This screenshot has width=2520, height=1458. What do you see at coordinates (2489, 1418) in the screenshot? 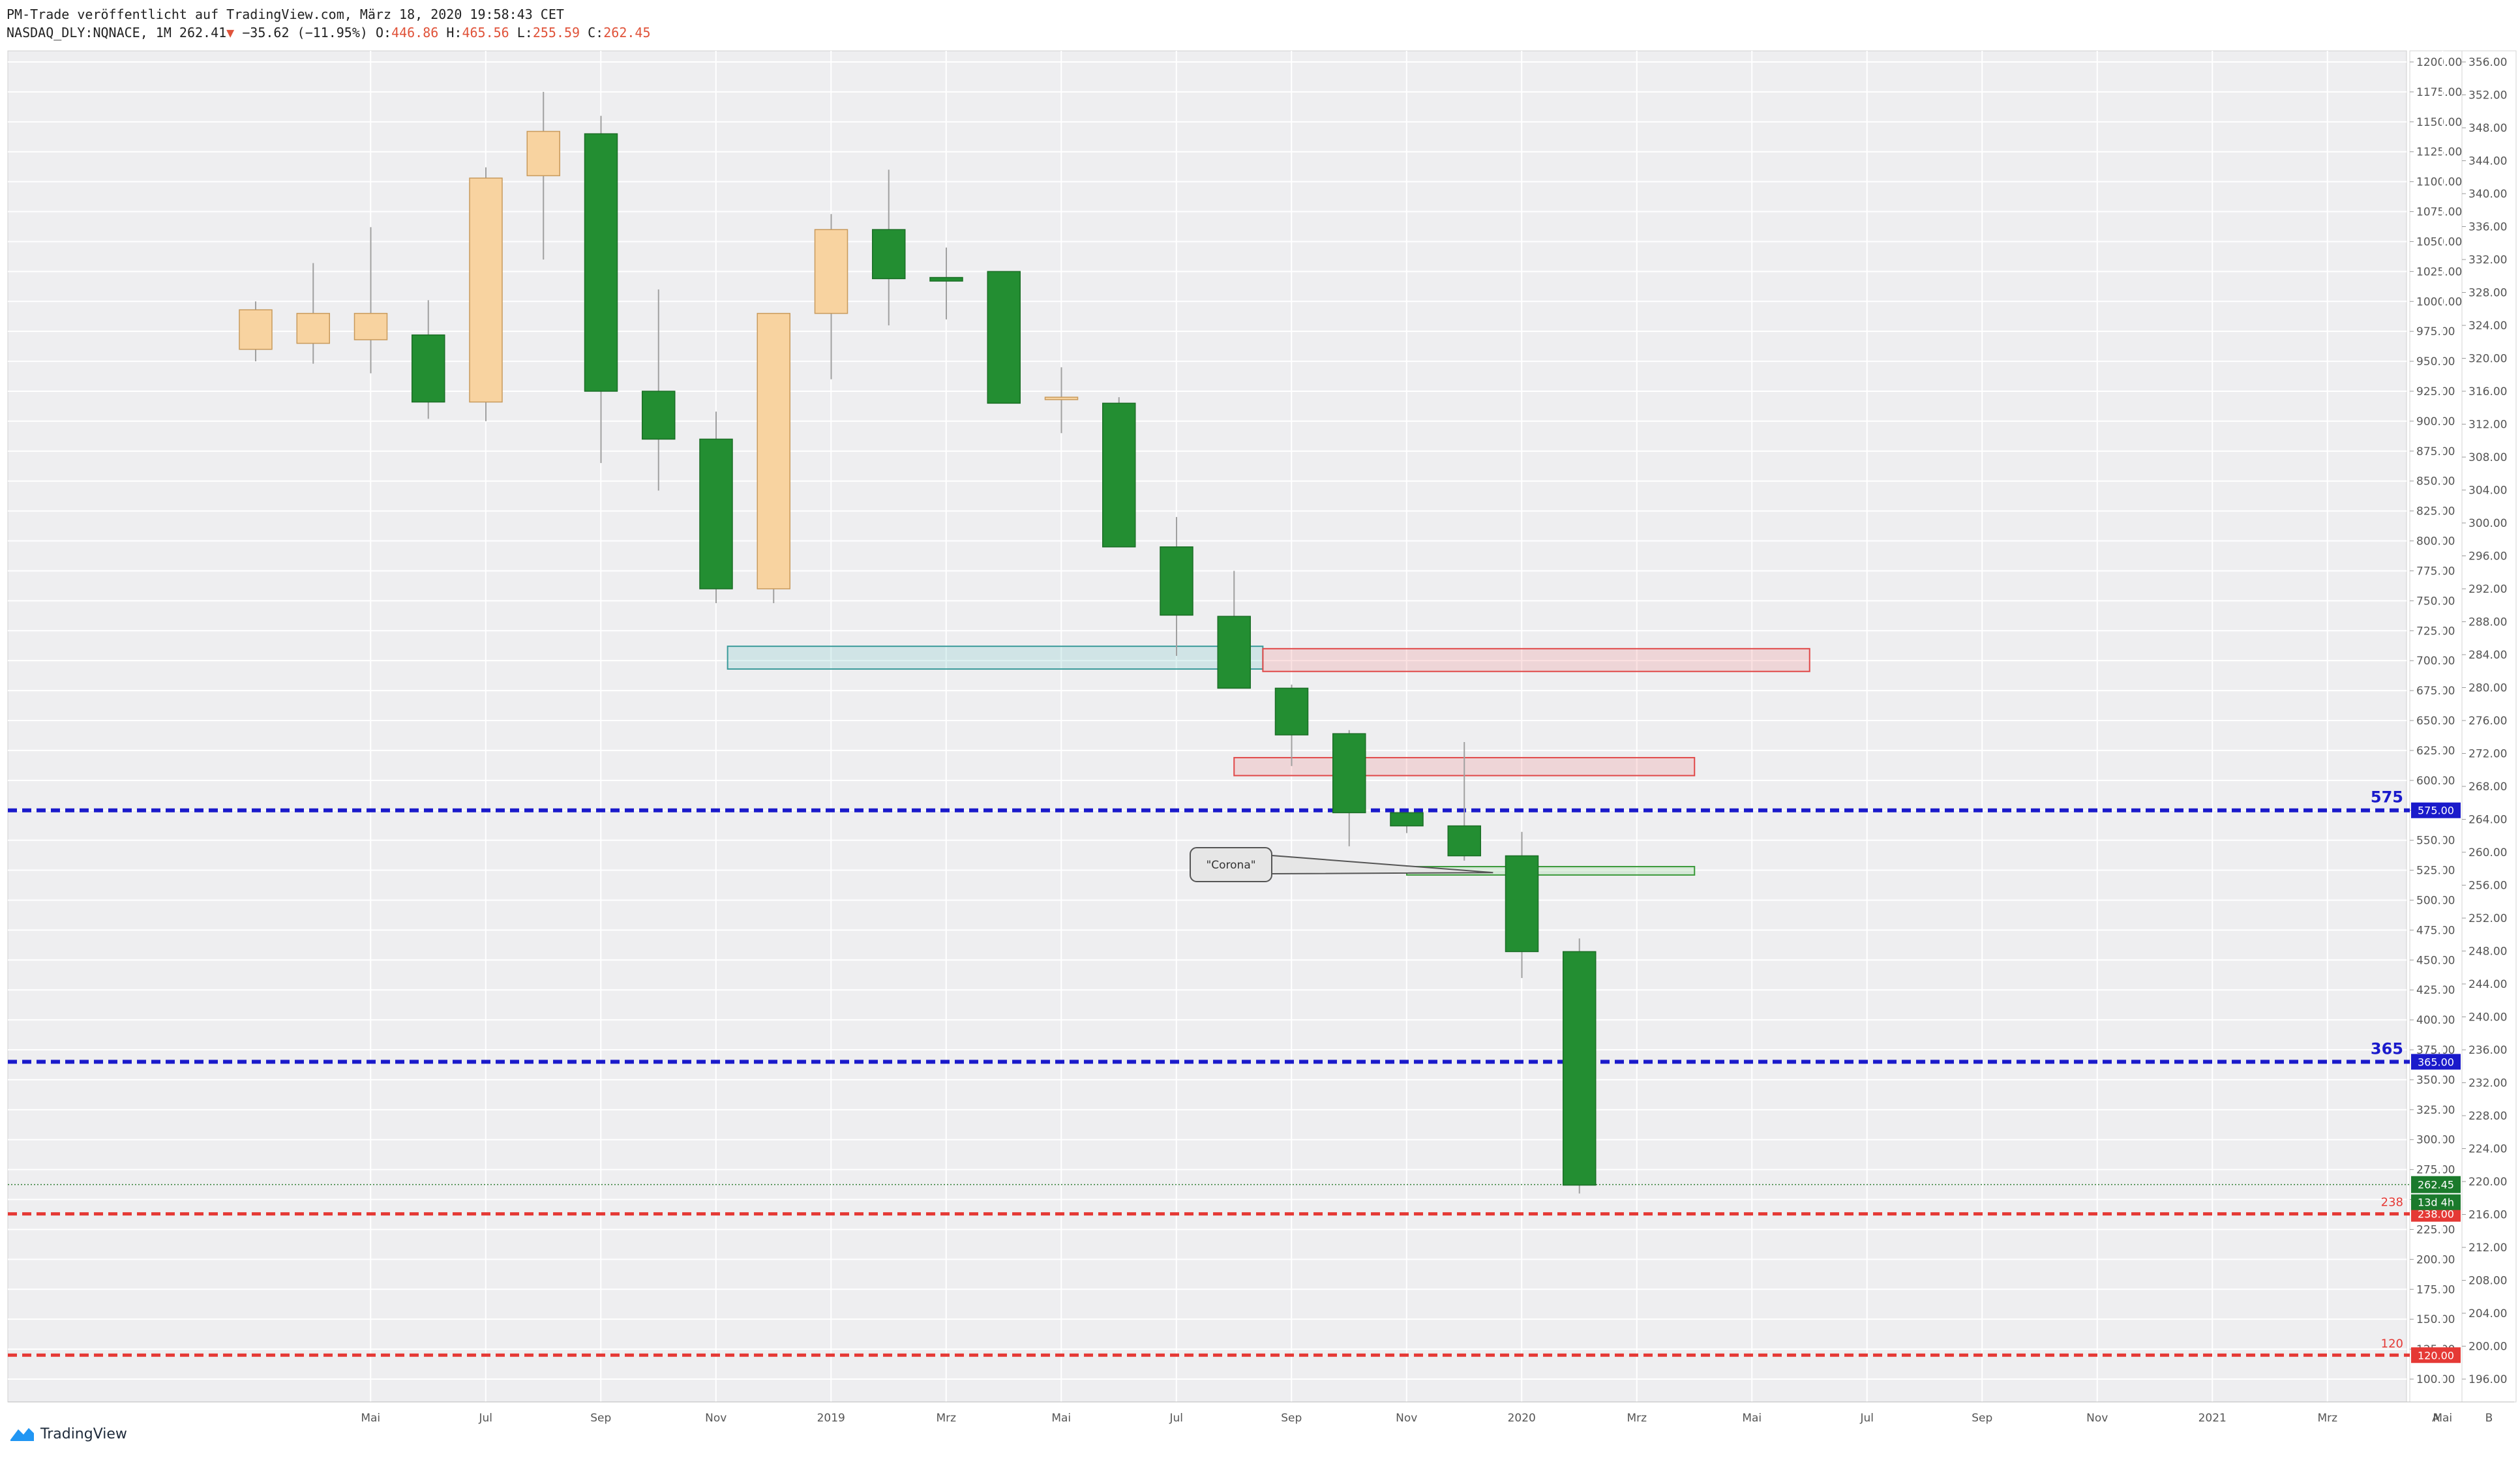
I see `scale-tab-b: B` at bounding box center [2489, 1418].